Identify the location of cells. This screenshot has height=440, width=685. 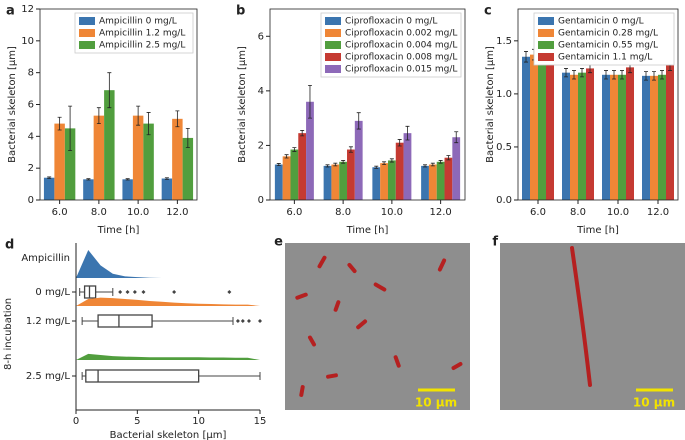
(379, 326).